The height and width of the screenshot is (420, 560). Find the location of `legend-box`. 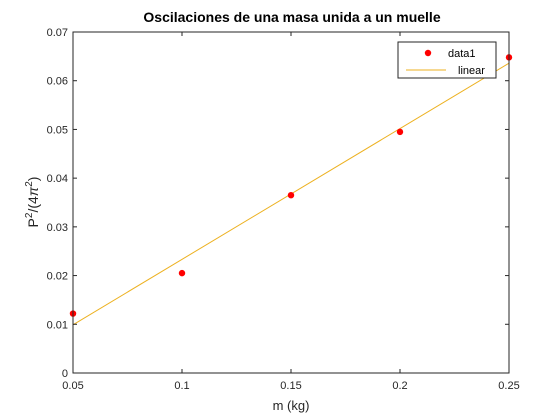

legend-box is located at coordinates (447, 60).